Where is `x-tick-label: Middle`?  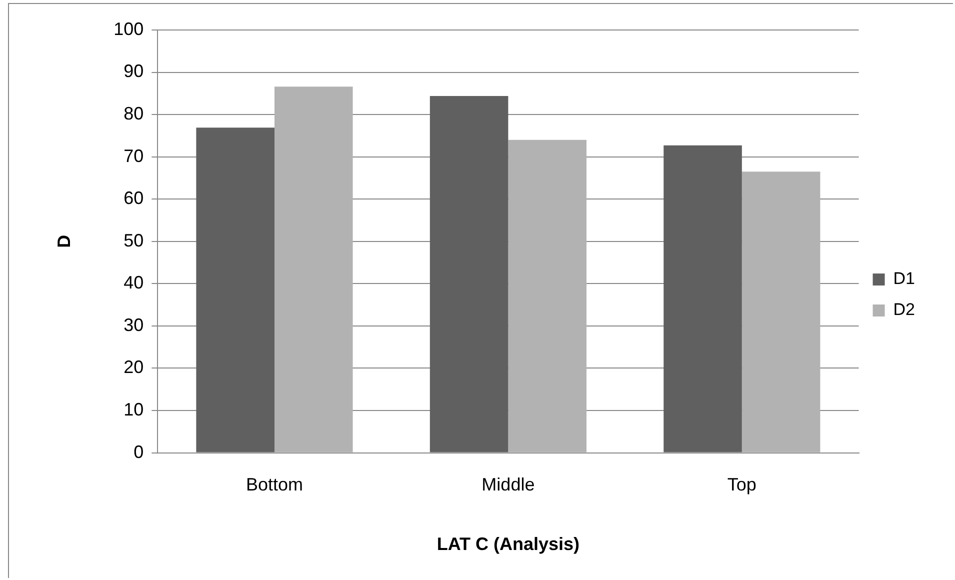 x-tick-label: Middle is located at coordinates (508, 484).